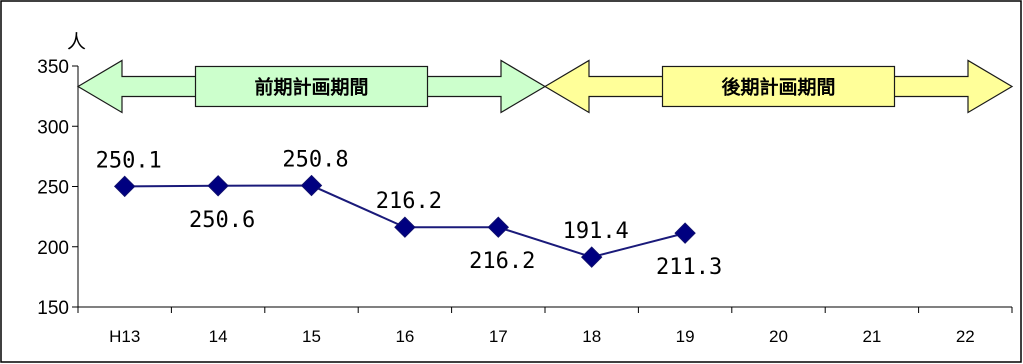  I want to click on x-tick-label: 17, so click(498, 336).